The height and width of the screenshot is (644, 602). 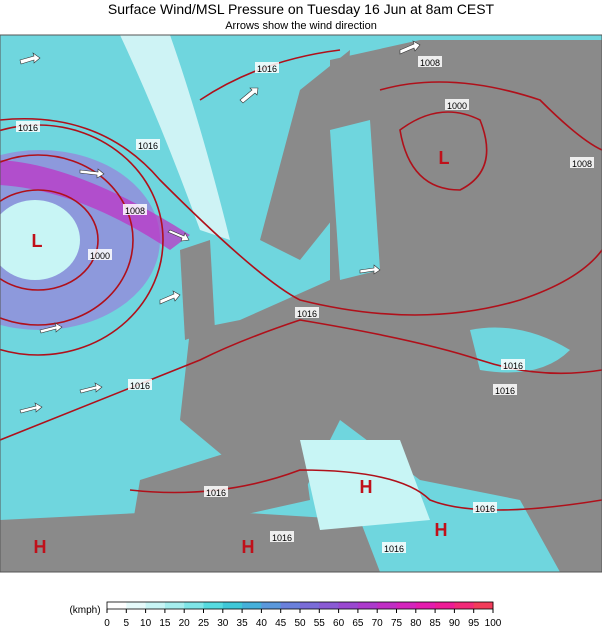 I want to click on colorbar-tick-label: 50, so click(x=300, y=623).